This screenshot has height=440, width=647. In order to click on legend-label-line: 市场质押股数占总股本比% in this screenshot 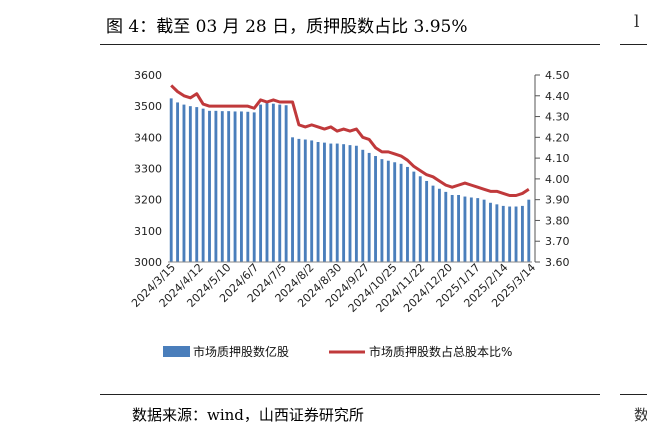, I will do `click(440, 351)`.